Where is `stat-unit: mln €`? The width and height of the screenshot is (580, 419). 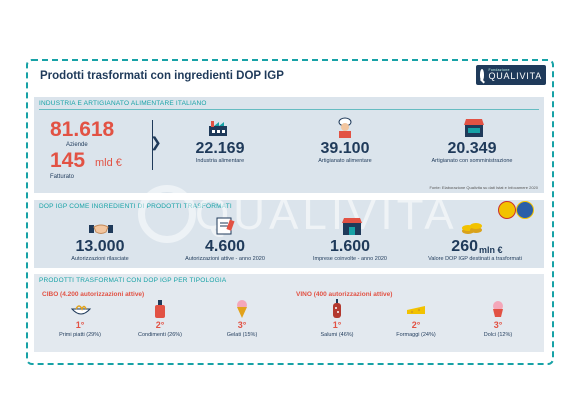
stat-unit: mln € is located at coordinates (491, 250).